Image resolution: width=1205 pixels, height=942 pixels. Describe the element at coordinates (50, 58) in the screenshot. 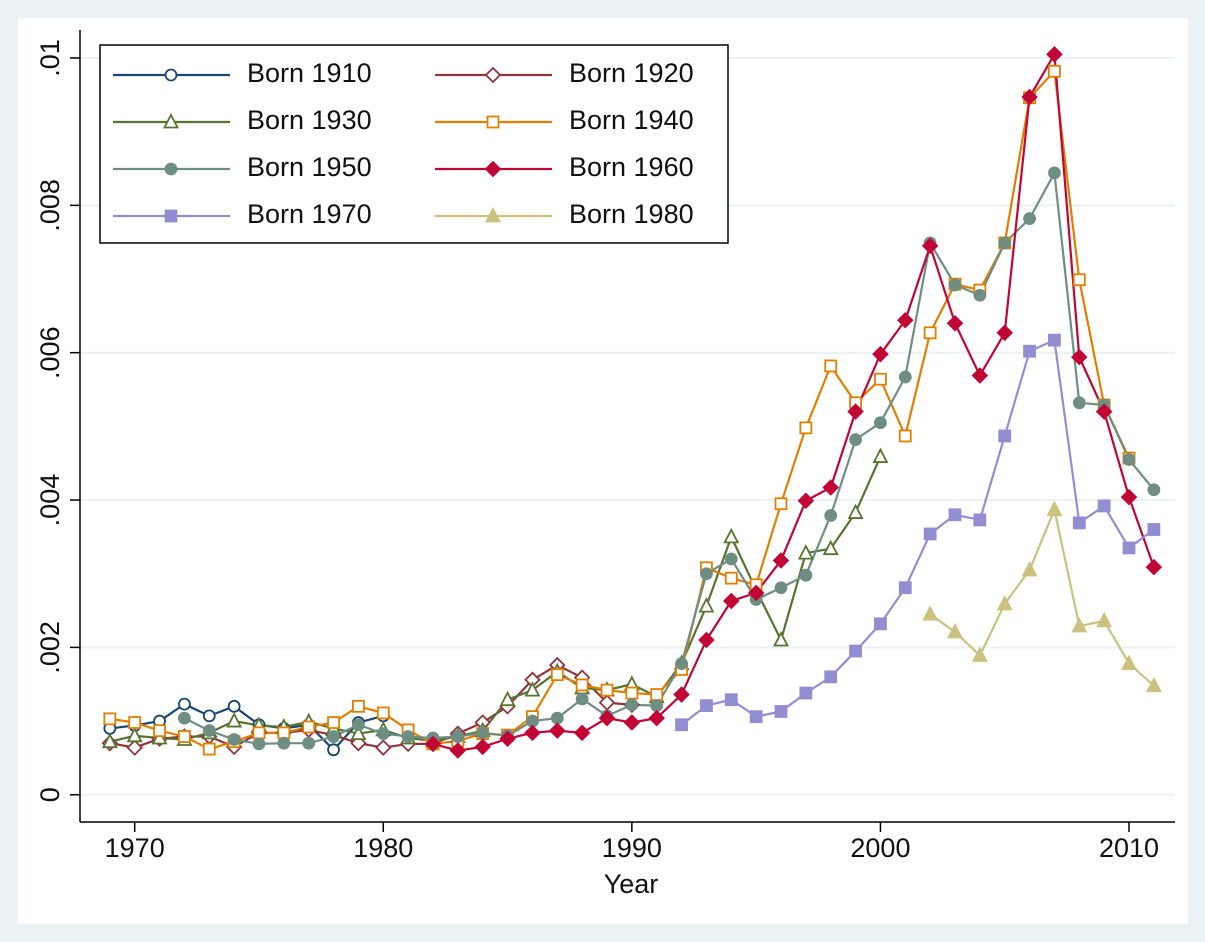

I see `y-tick-label: .01` at that location.